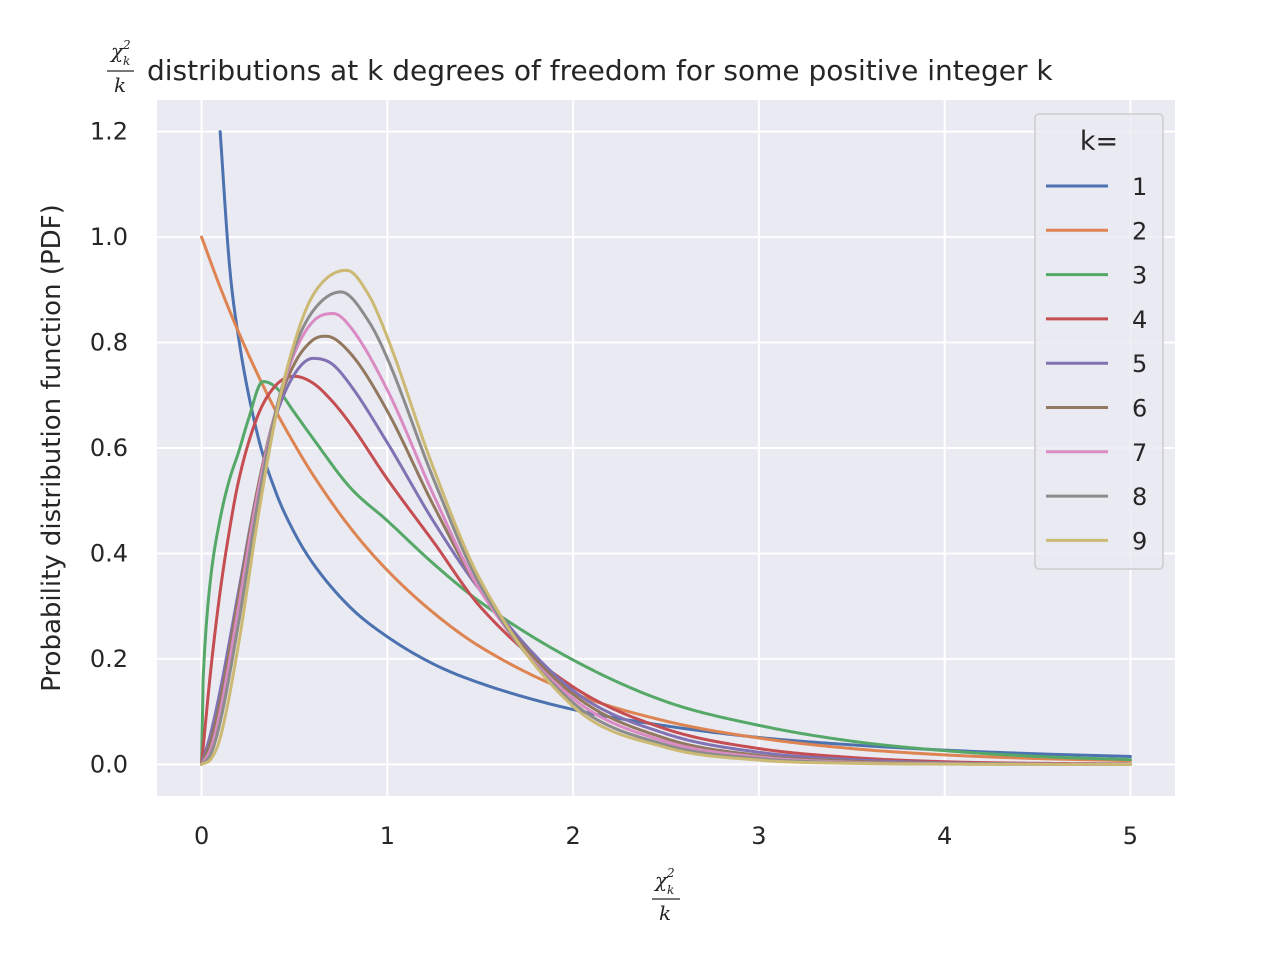  Describe the element at coordinates (387, 836) in the screenshot. I see `x-tick-label: 1` at that location.